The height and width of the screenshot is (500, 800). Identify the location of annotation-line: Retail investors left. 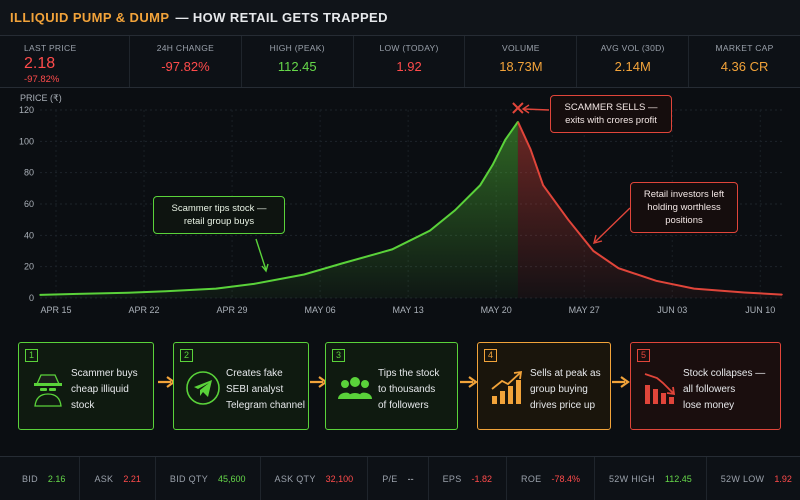
(684, 194).